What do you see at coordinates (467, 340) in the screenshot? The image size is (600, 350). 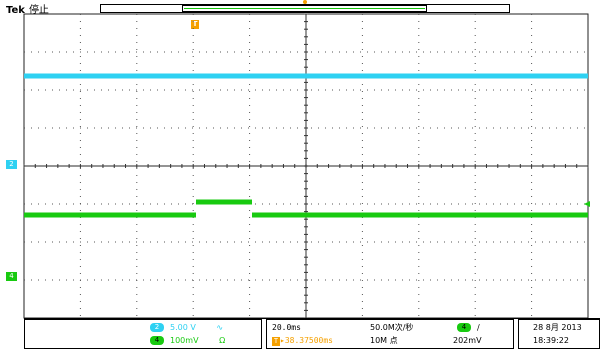 I see `trigger-level: 202mV` at bounding box center [467, 340].